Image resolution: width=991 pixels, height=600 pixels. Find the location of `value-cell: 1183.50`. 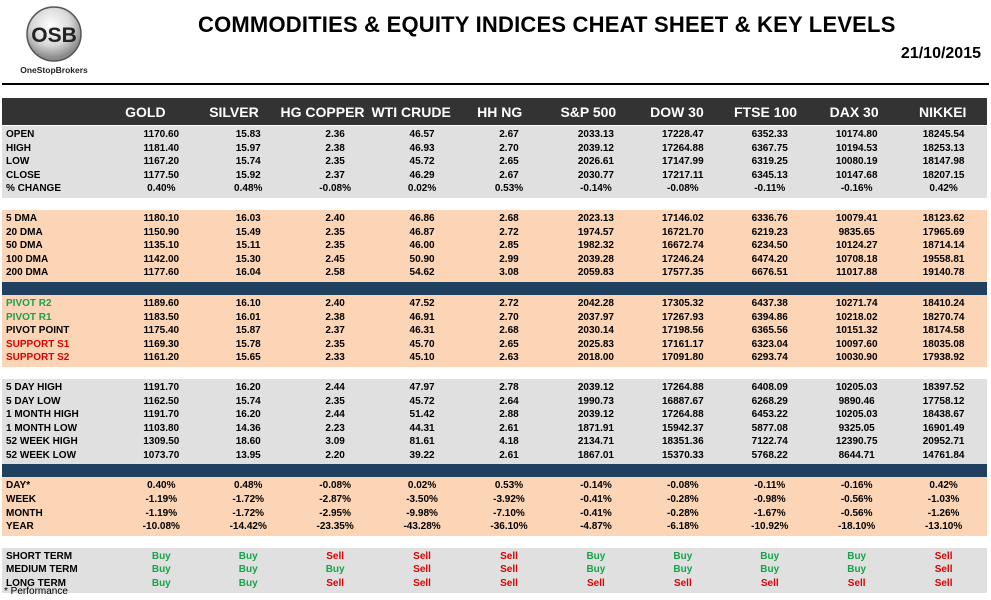

value-cell: 1183.50 is located at coordinates (161, 317).